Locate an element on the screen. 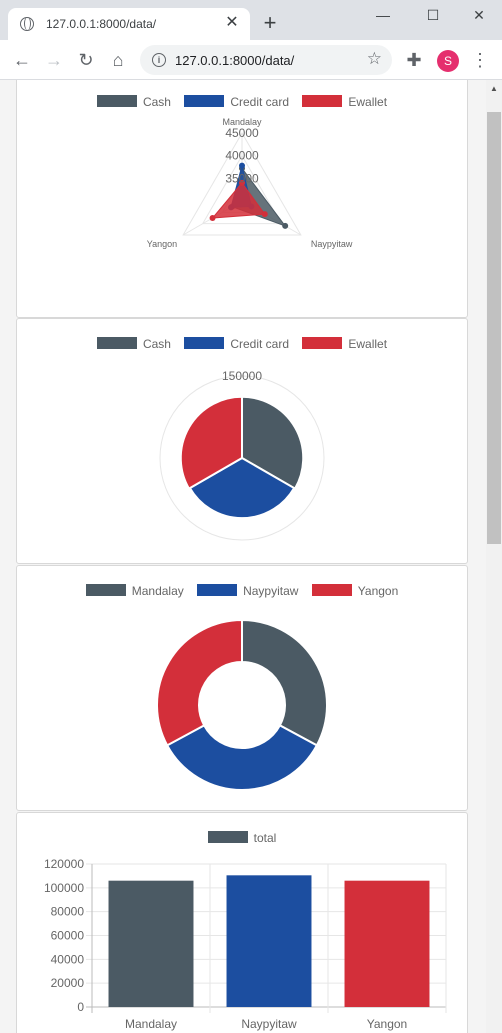  legend-item-total: total is located at coordinates (242, 838).